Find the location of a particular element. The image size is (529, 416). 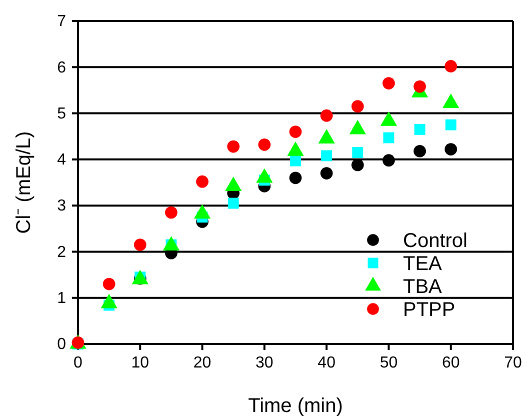

x-axis-title: Time (min) is located at coordinates (295, 405).